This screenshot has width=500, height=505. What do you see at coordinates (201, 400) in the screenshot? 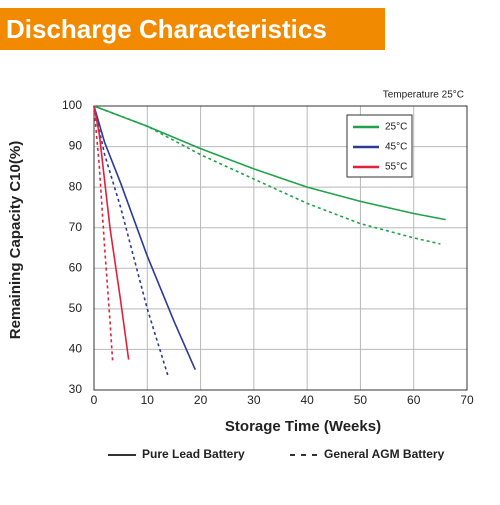
I see `x-tick-label: 20` at bounding box center [201, 400].